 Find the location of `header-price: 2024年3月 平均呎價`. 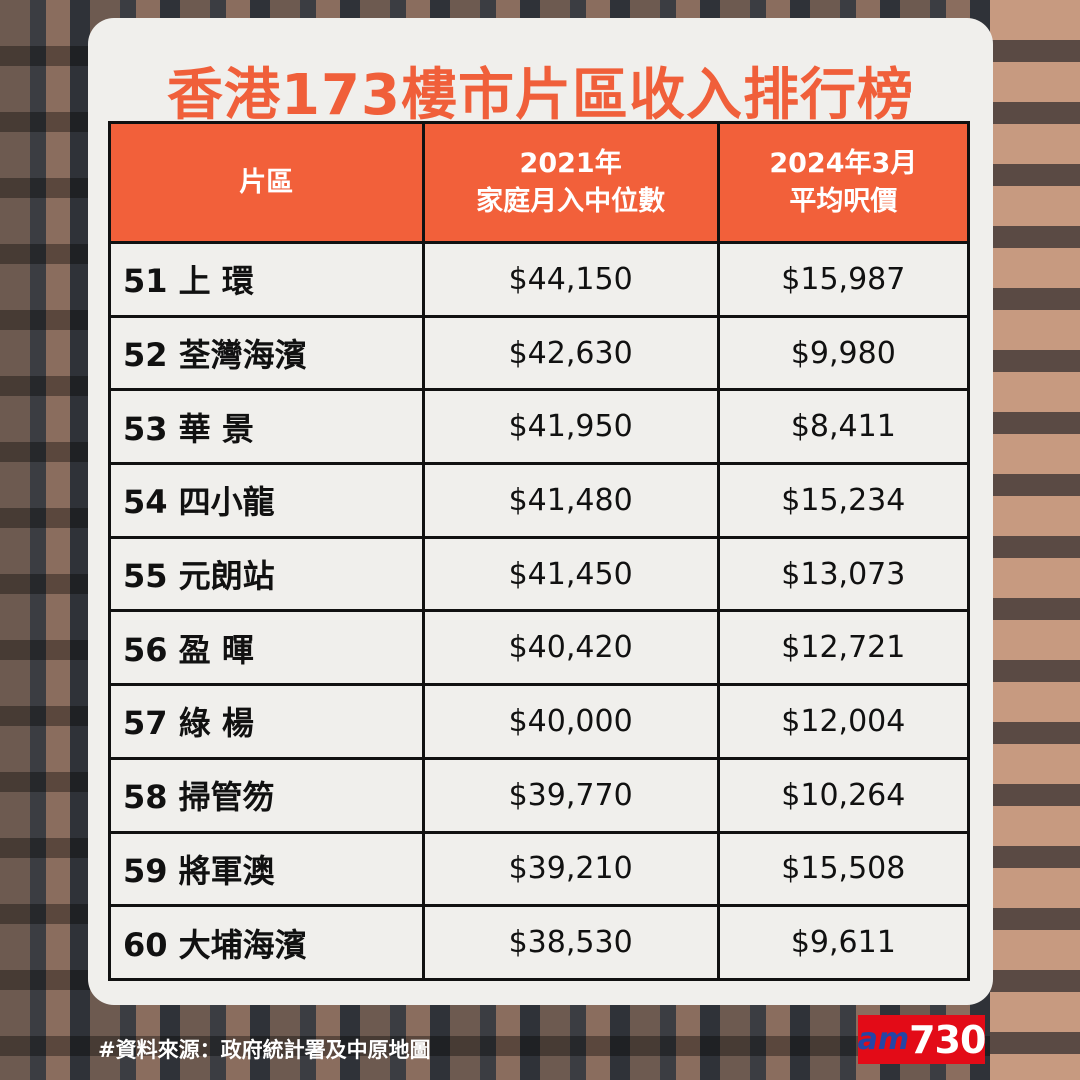

header-price: 2024年3月 平均呎價 is located at coordinates (843, 182).